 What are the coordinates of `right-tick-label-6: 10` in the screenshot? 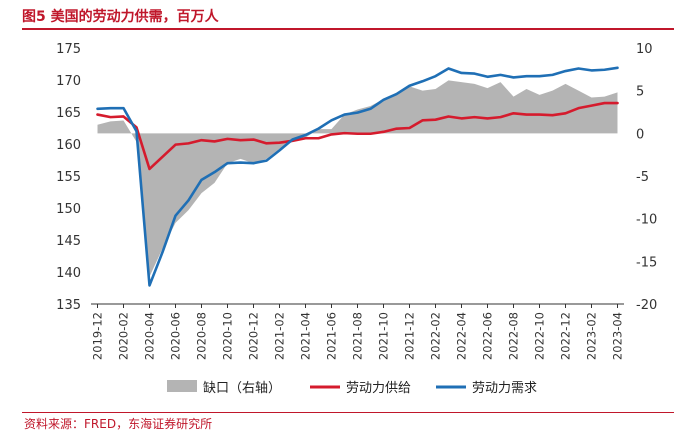 It's located at (644, 49).